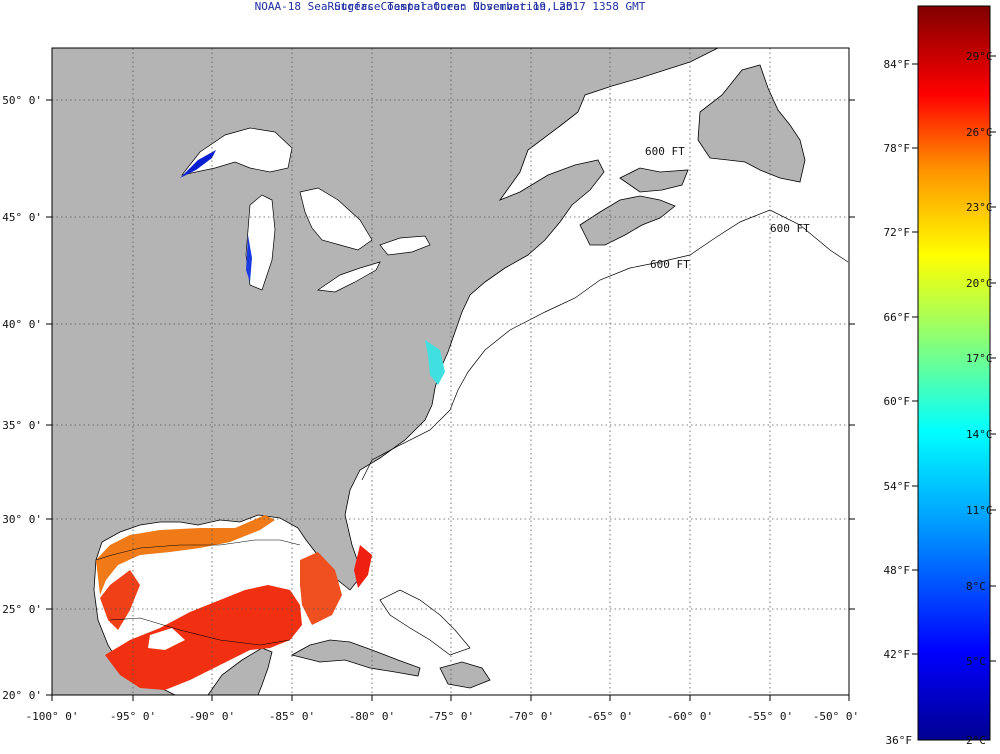 The height and width of the screenshot is (754, 1000). Describe the element at coordinates (976, 661) in the screenshot. I see `colorbar-c-label: 5°C` at that location.